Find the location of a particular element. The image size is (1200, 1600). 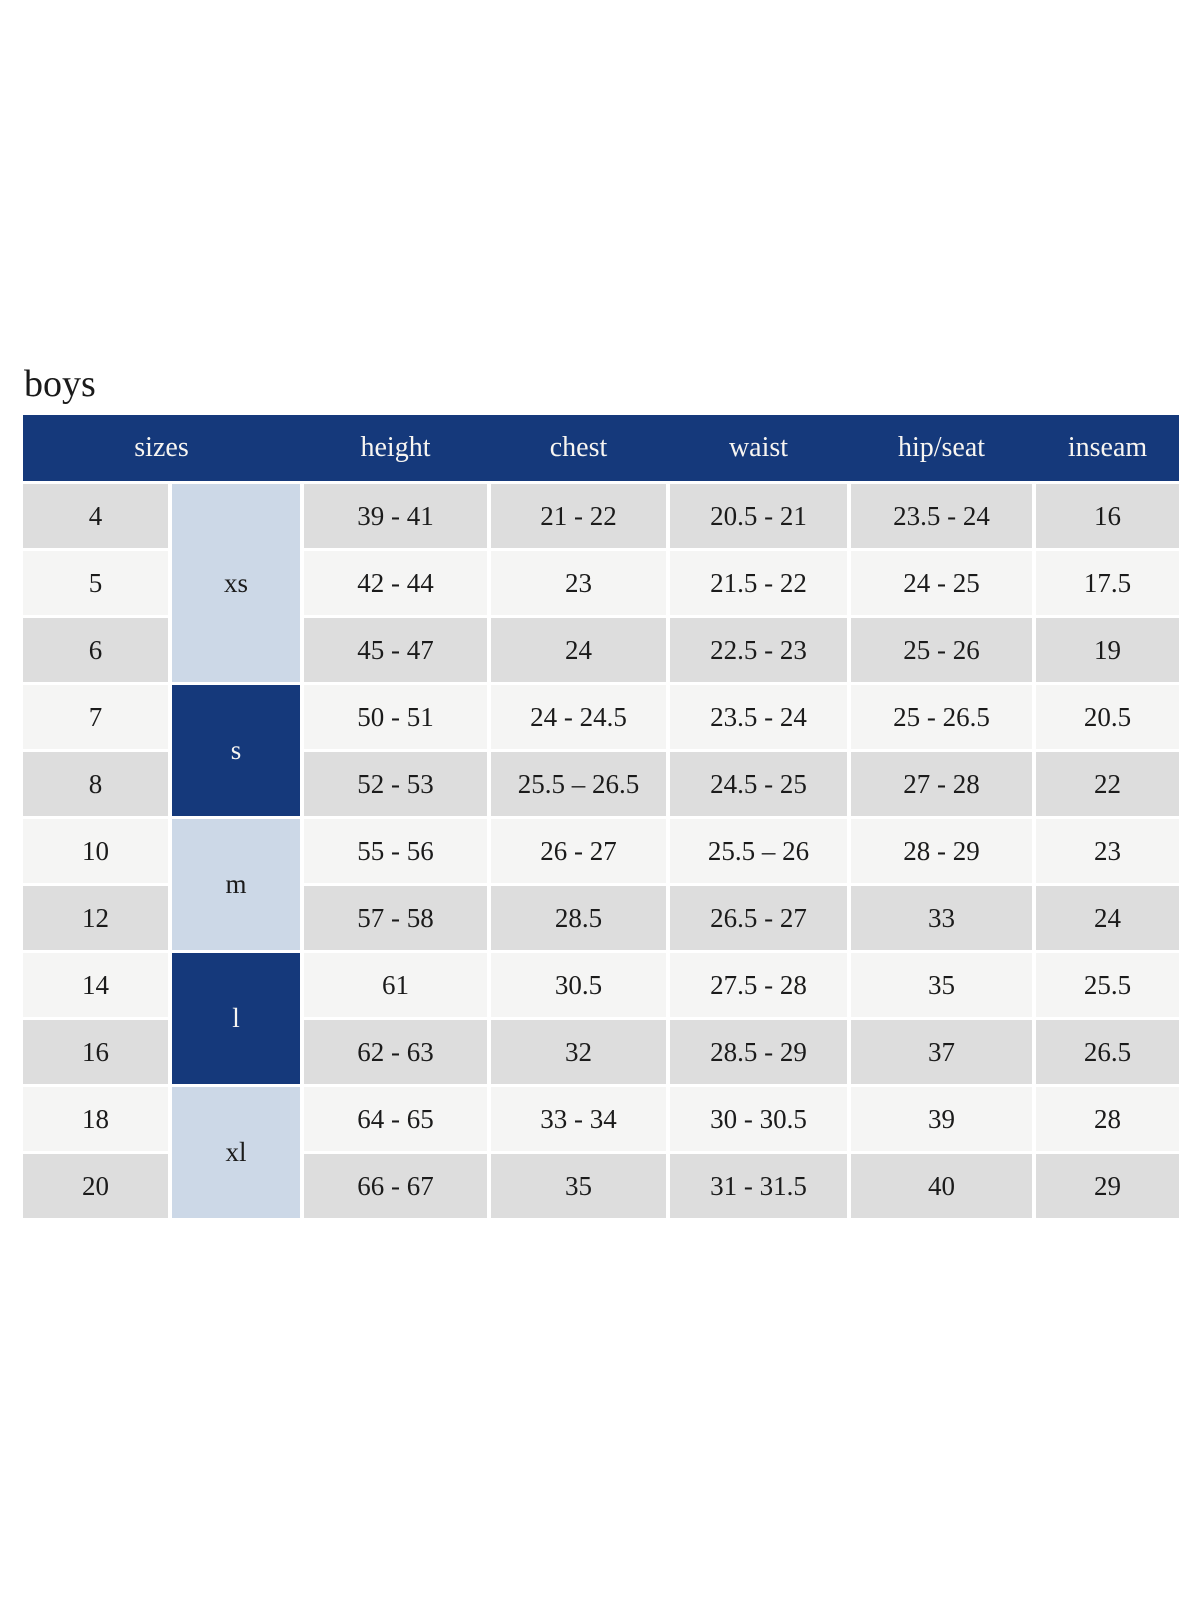

cell-inseam: 28 is located at coordinates (1107, 1119).